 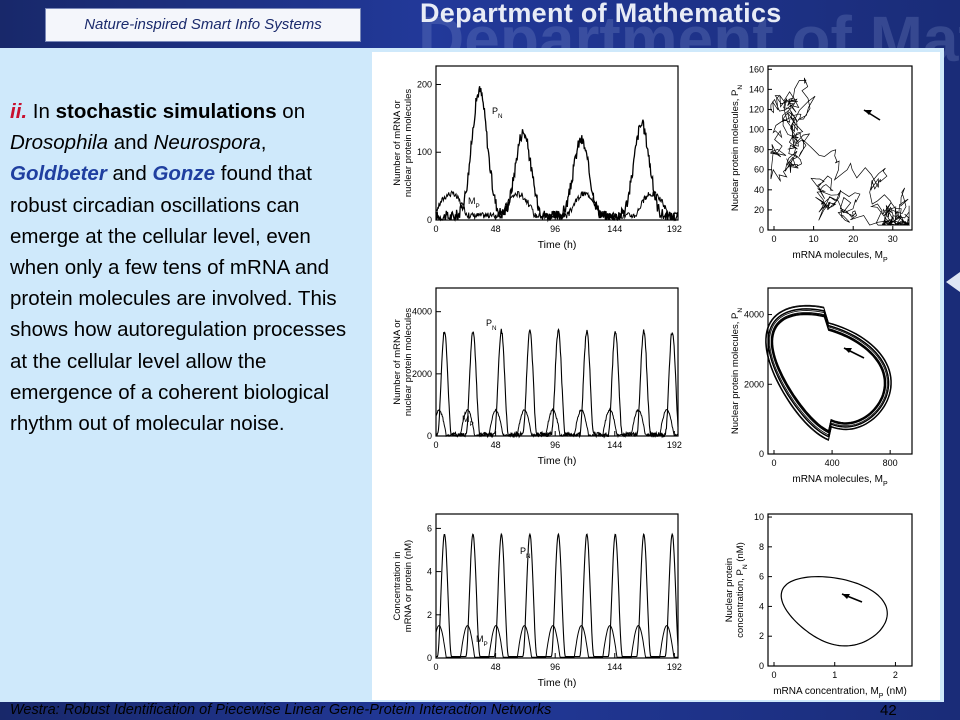 I want to click on y-tick-label: 160, so click(x=756, y=69).